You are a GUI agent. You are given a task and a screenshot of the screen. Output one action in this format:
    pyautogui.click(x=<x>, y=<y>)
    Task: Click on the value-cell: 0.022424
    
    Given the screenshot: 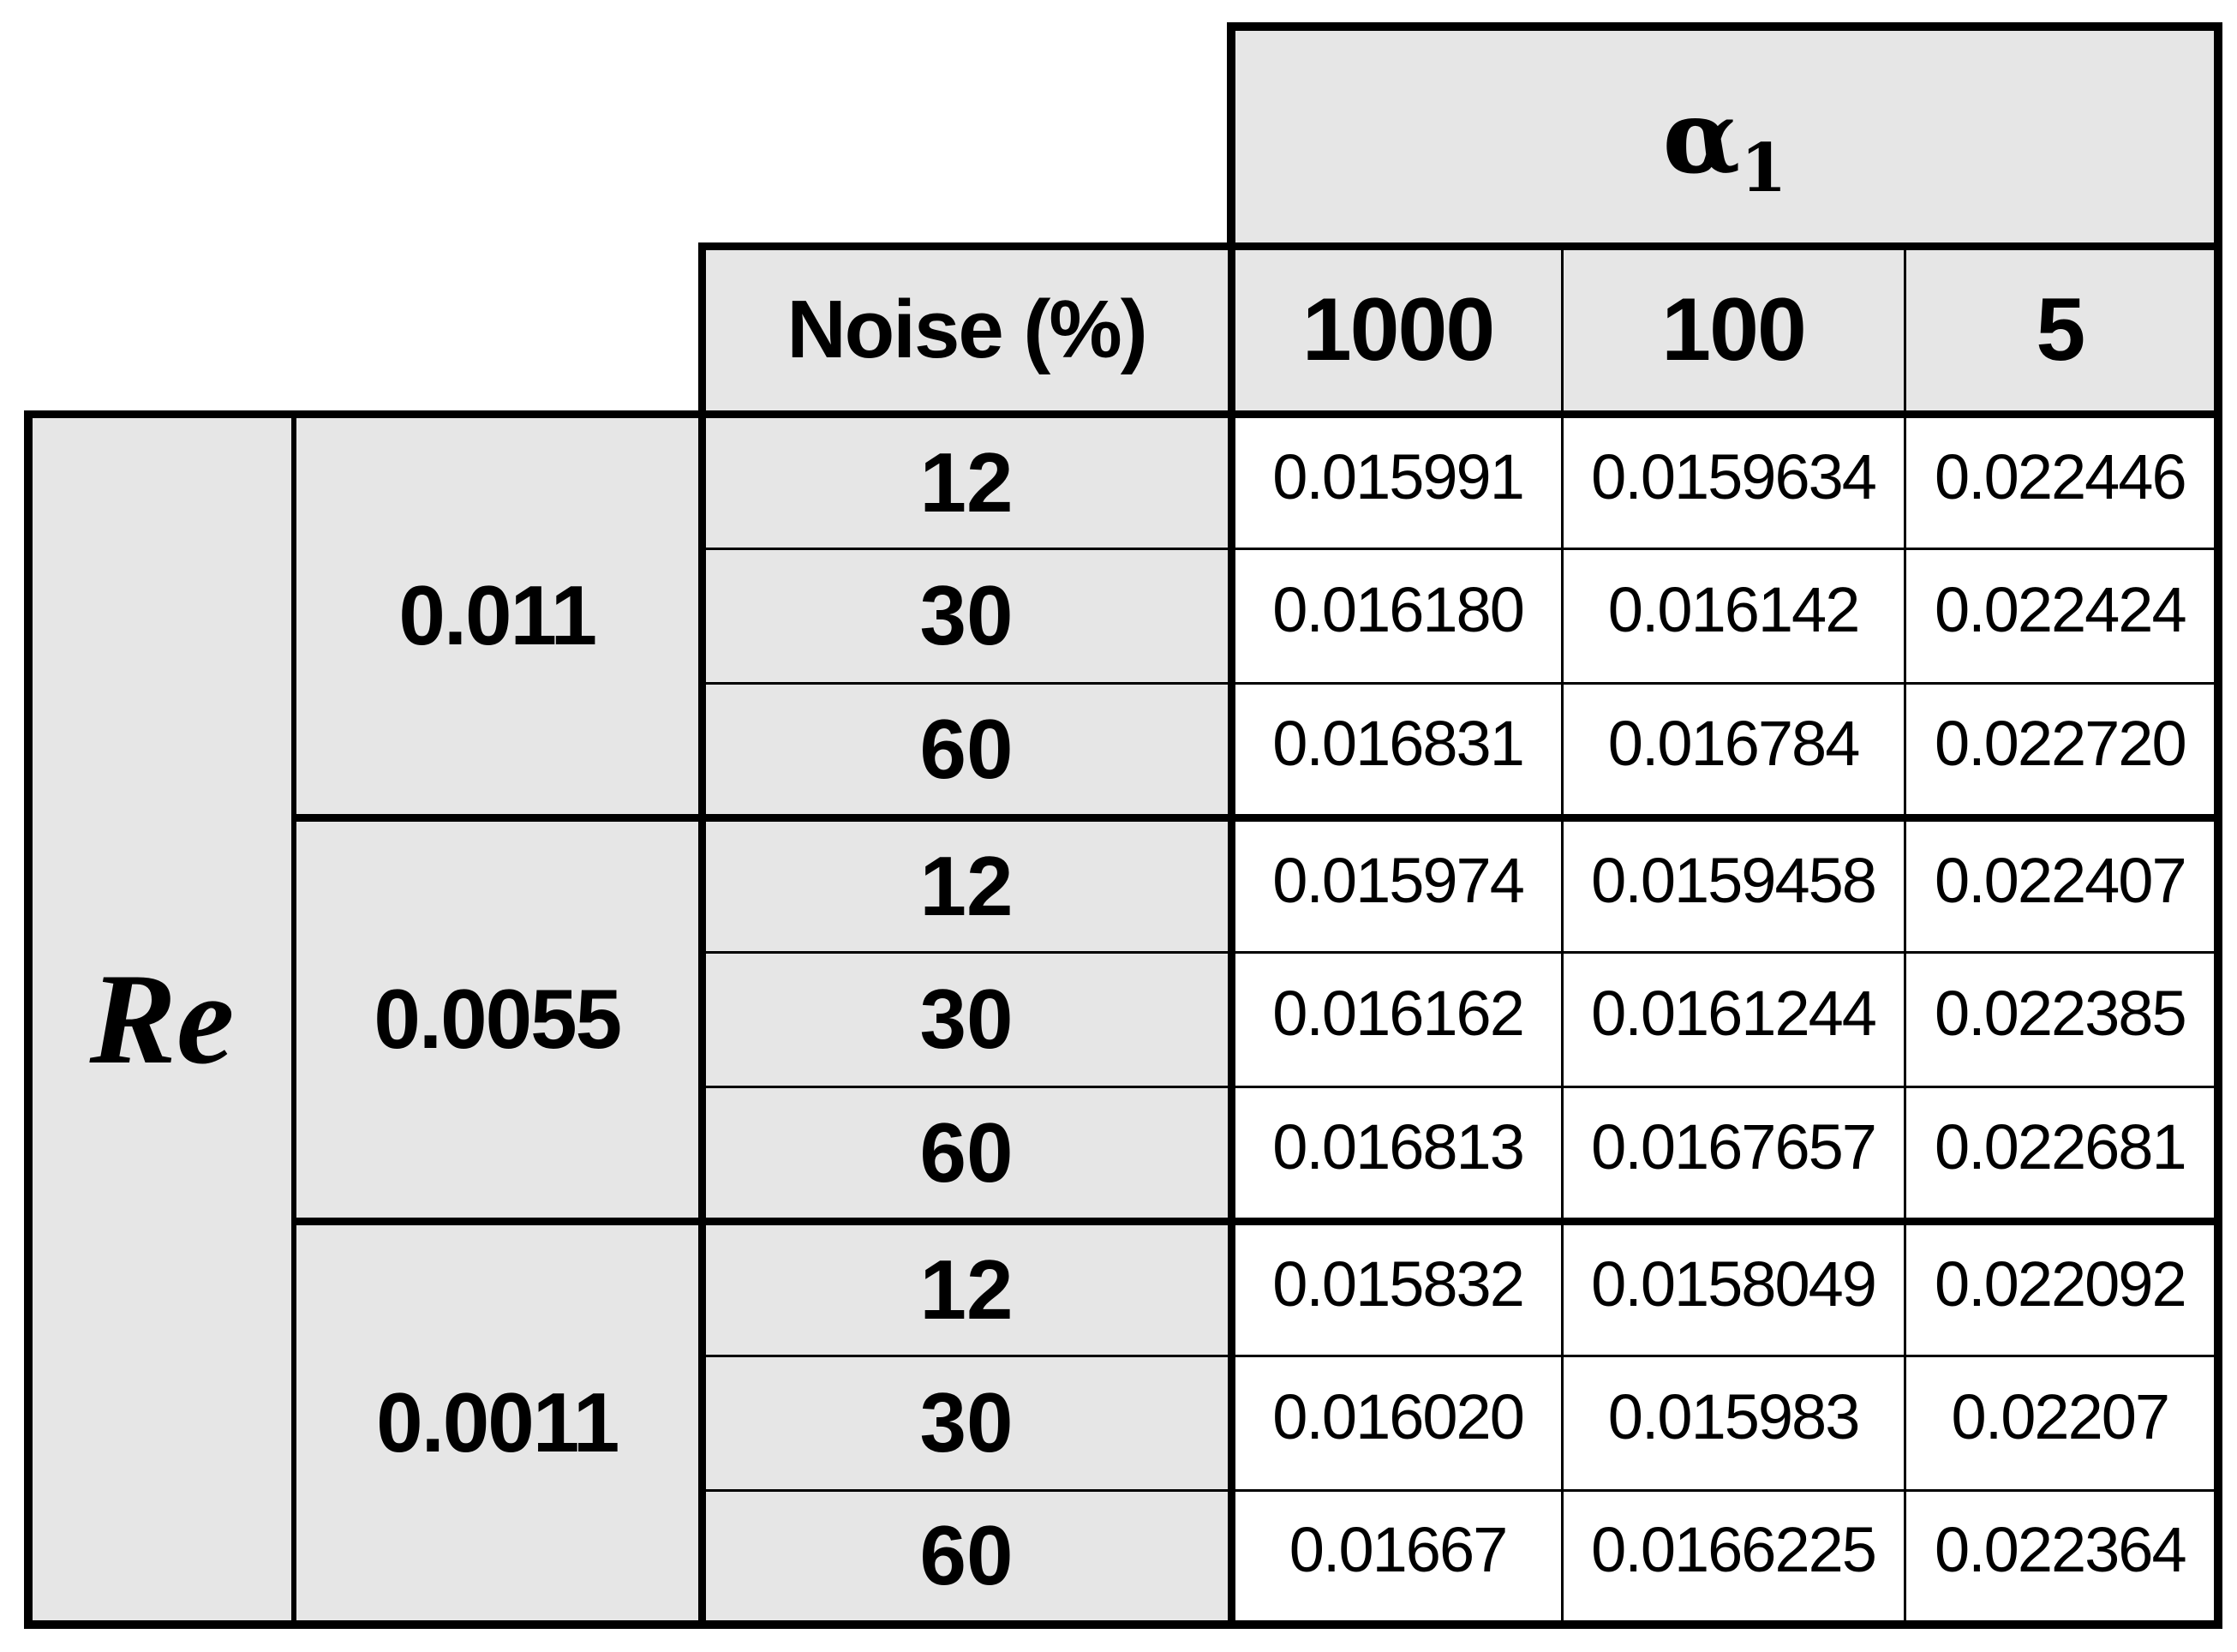 What is the action you would take?
    pyautogui.click(x=2063, y=616)
    